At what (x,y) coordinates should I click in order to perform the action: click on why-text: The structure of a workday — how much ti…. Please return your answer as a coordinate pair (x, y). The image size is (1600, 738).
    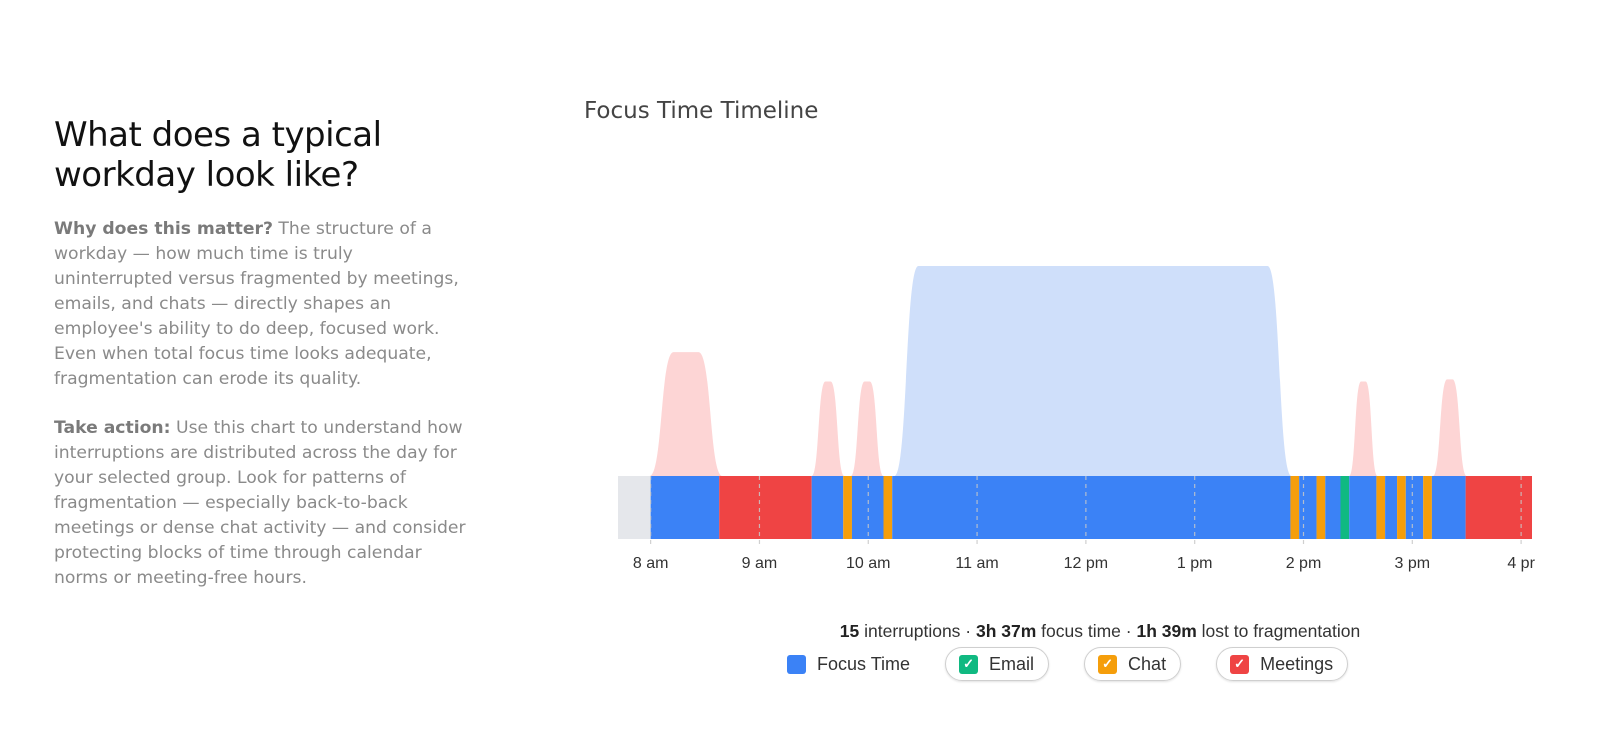
    Looking at the image, I should click on (256, 304).